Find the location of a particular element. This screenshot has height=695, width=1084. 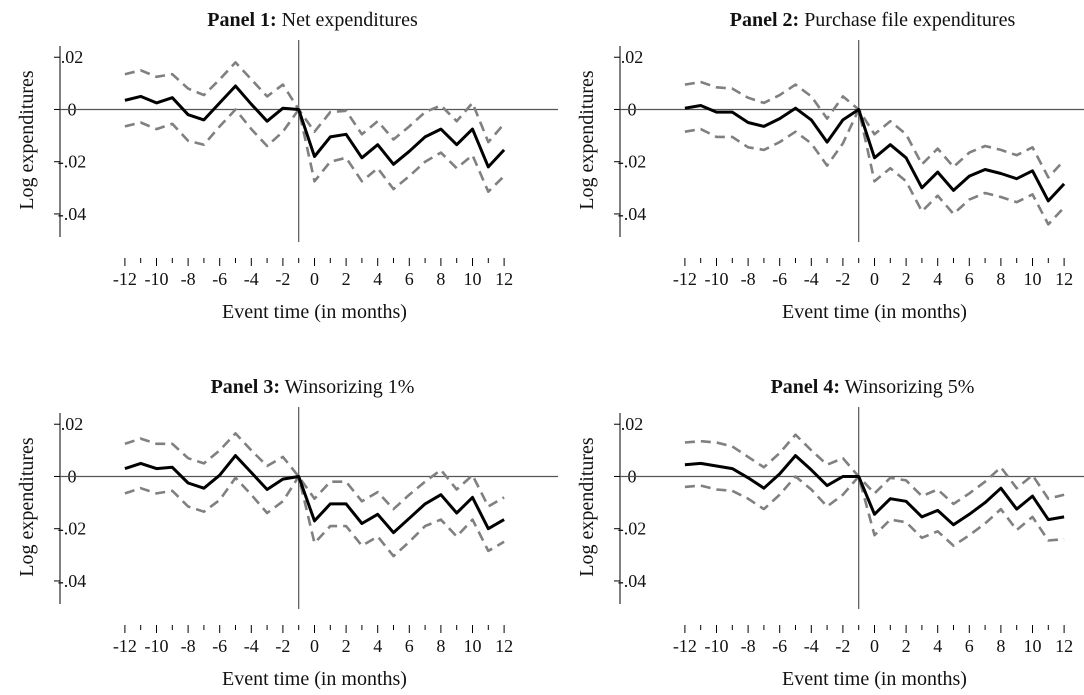

panel-title-bold: Panel 2: is located at coordinates (764, 20).